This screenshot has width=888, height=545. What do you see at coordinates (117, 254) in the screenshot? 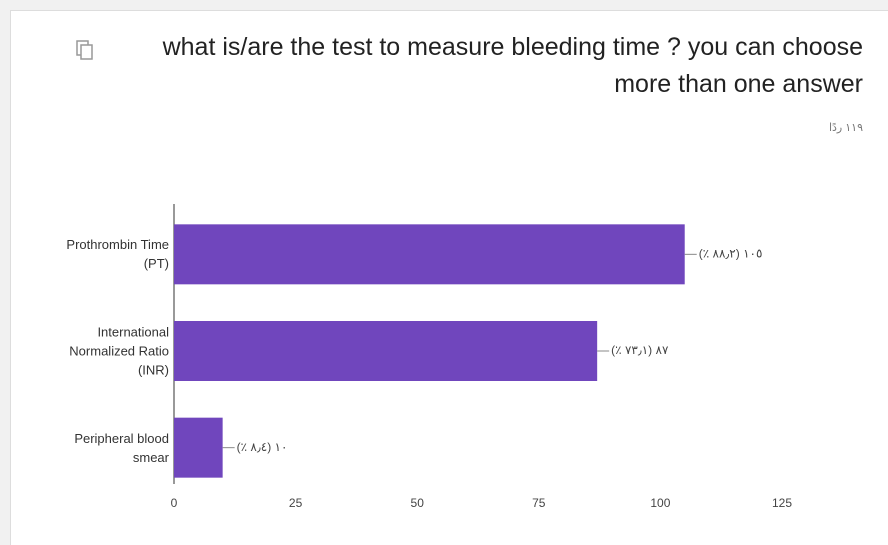
I see `y-tick-label: Prothrombin Time (PT)` at bounding box center [117, 254].